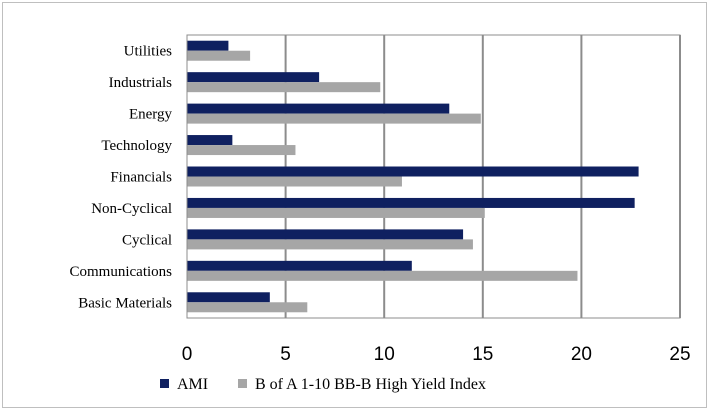 This screenshot has width=711, height=412. I want to click on bar-index-industrials, so click(284, 87).